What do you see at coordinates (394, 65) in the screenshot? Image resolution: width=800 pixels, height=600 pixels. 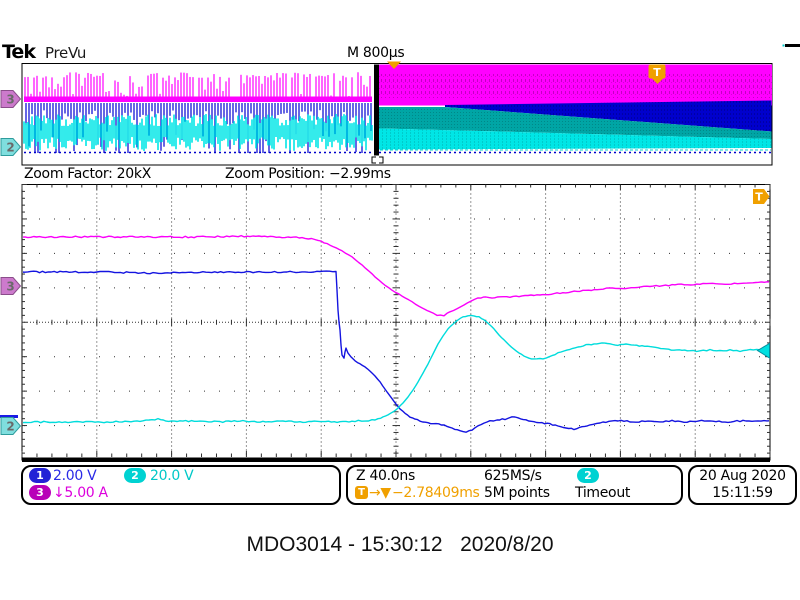 I see `expansion-point-icon` at bounding box center [394, 65].